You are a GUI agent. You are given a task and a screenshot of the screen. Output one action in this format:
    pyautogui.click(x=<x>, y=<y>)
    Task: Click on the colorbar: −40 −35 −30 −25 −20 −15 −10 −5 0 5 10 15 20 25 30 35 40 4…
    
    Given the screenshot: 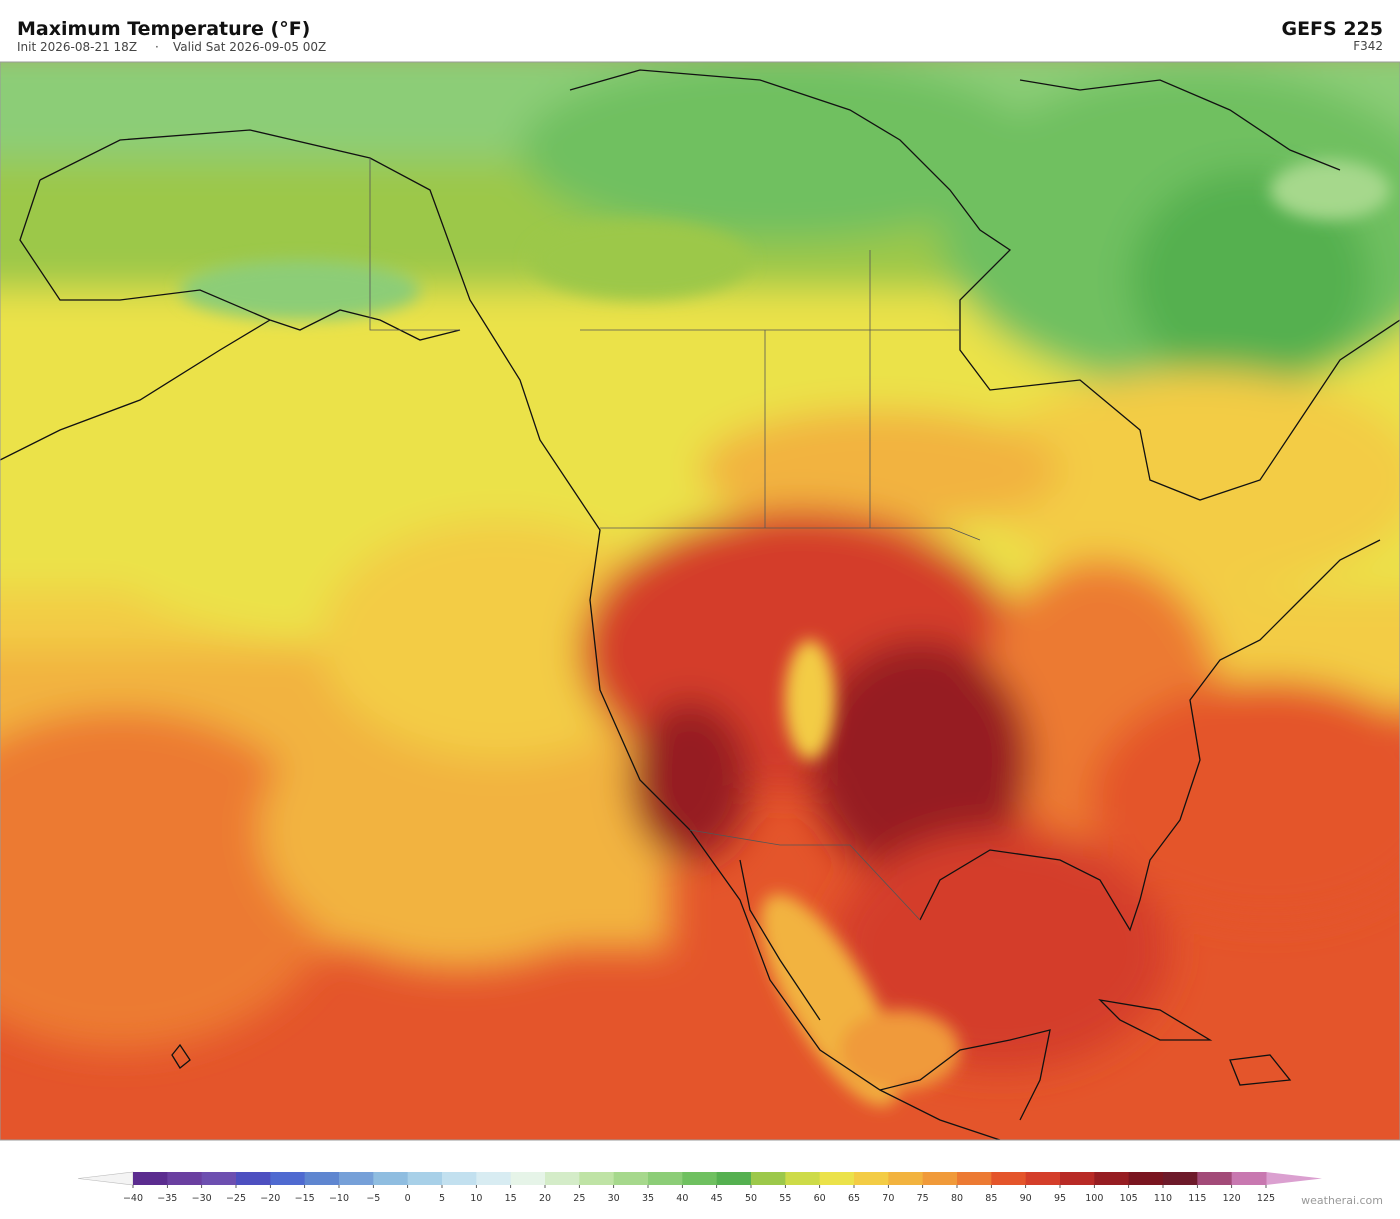 What is the action you would take?
    pyautogui.click(x=699, y=1187)
    